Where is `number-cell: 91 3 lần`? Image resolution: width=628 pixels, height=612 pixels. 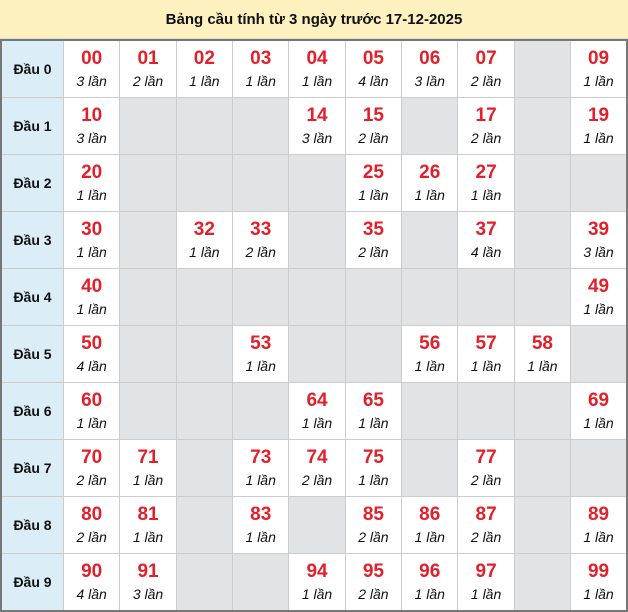
number-cell: 91 3 lần is located at coordinates (148, 582).